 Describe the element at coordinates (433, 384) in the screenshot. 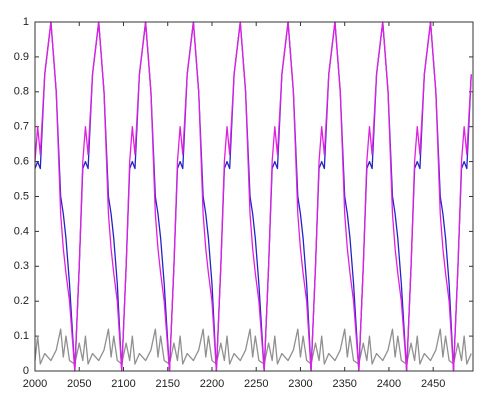

I see `x-tick-label: 2450` at that location.